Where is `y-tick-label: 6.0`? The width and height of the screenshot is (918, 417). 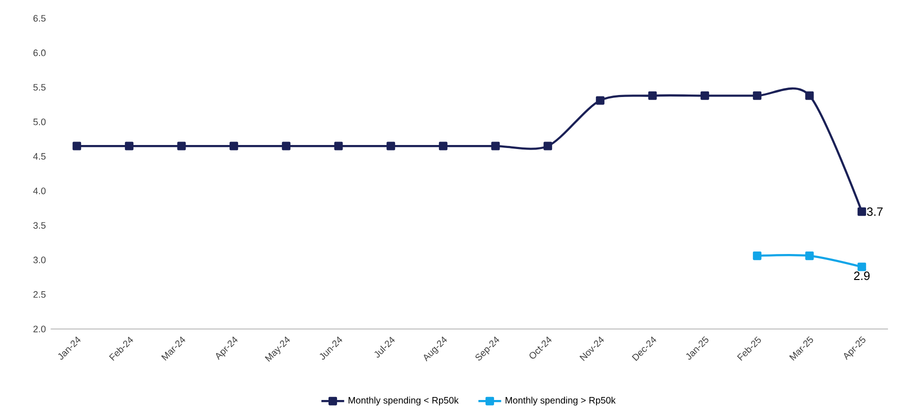
y-tick-label: 6.0 is located at coordinates (39, 53).